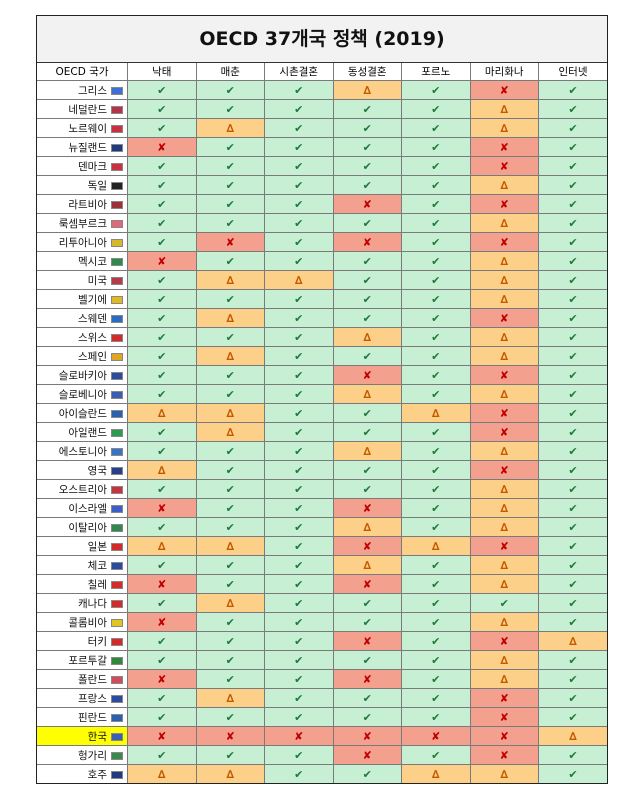 Image resolution: width=640 pixels, height=794 pixels. What do you see at coordinates (82, 565) in the screenshot?
I see `country-cell: 체코` at bounding box center [82, 565].